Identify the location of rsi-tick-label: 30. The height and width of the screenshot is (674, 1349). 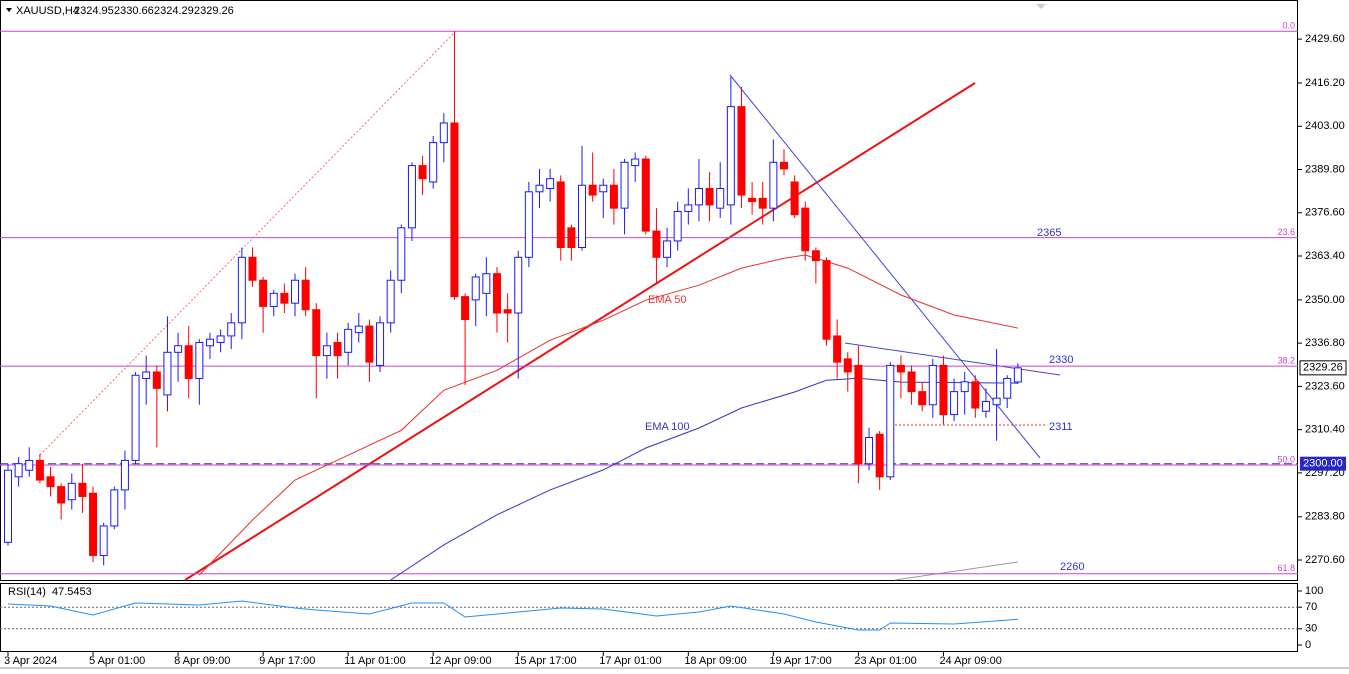
(1311, 629).